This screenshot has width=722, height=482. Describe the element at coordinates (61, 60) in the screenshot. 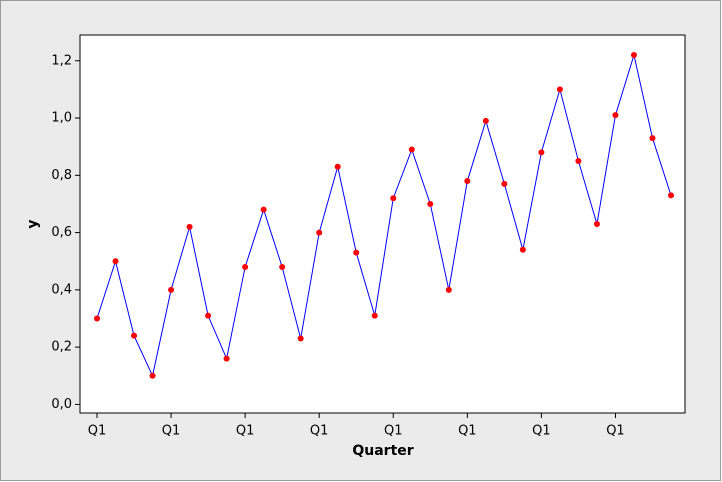

I see `y-tick-label: 1,2` at that location.